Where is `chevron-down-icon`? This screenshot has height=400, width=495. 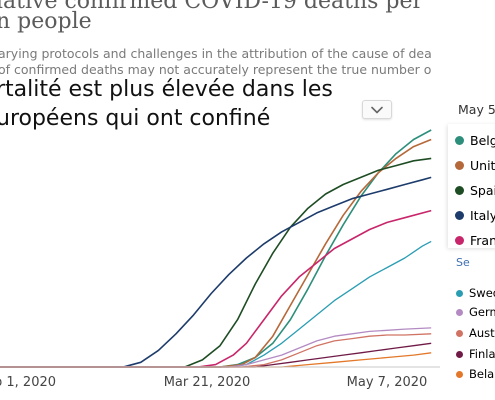
chevron-down-icon is located at coordinates (377, 109).